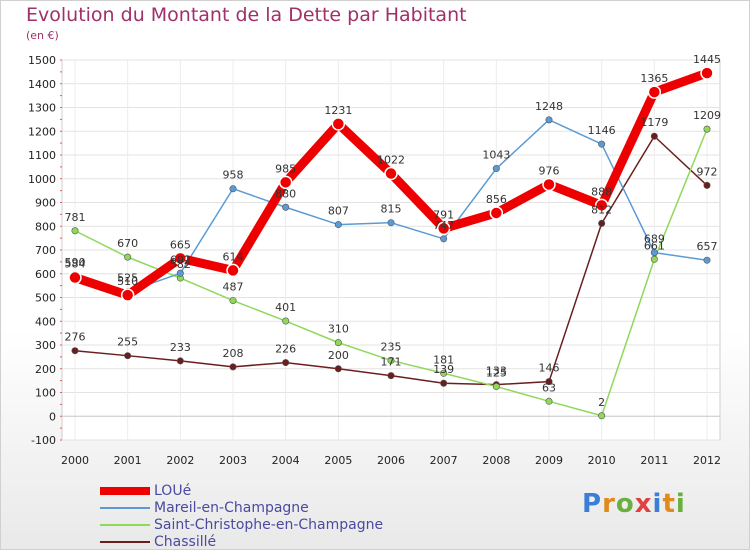 This screenshot has height=551, width=750. What do you see at coordinates (643, 504) in the screenshot?
I see `logo-letter: x` at bounding box center [643, 504].